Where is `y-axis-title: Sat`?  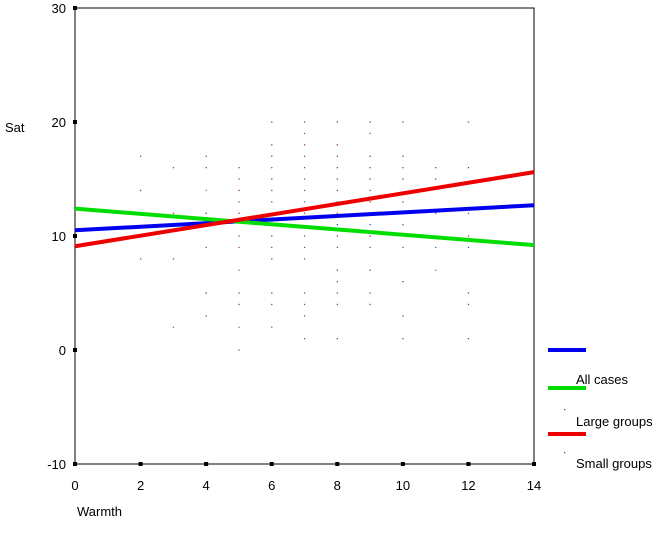 y-axis-title: Sat is located at coordinates (15, 127).